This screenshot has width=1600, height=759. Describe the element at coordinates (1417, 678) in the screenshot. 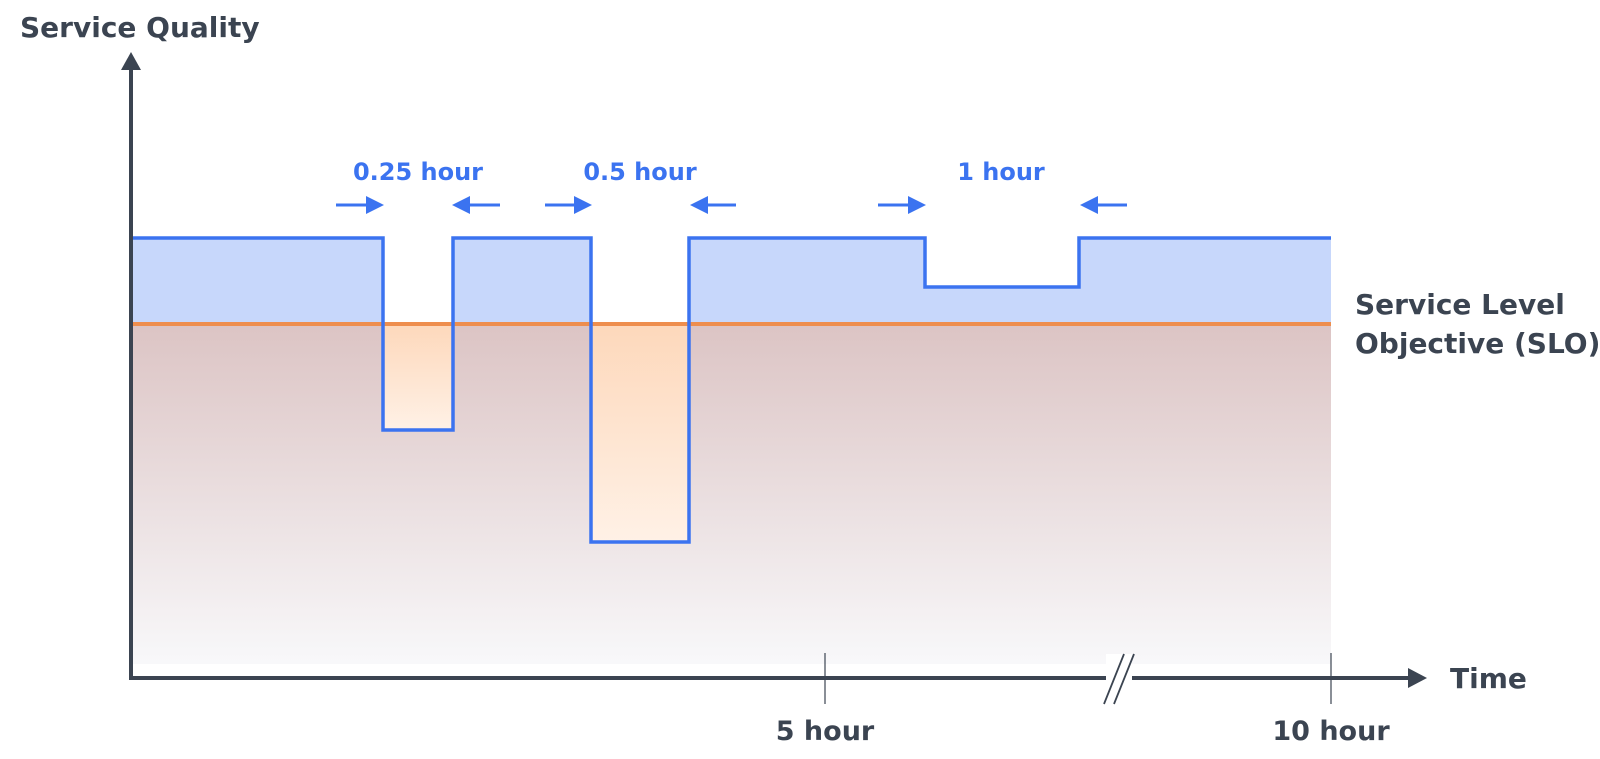

I see `x-axis-arrow-icon` at that location.